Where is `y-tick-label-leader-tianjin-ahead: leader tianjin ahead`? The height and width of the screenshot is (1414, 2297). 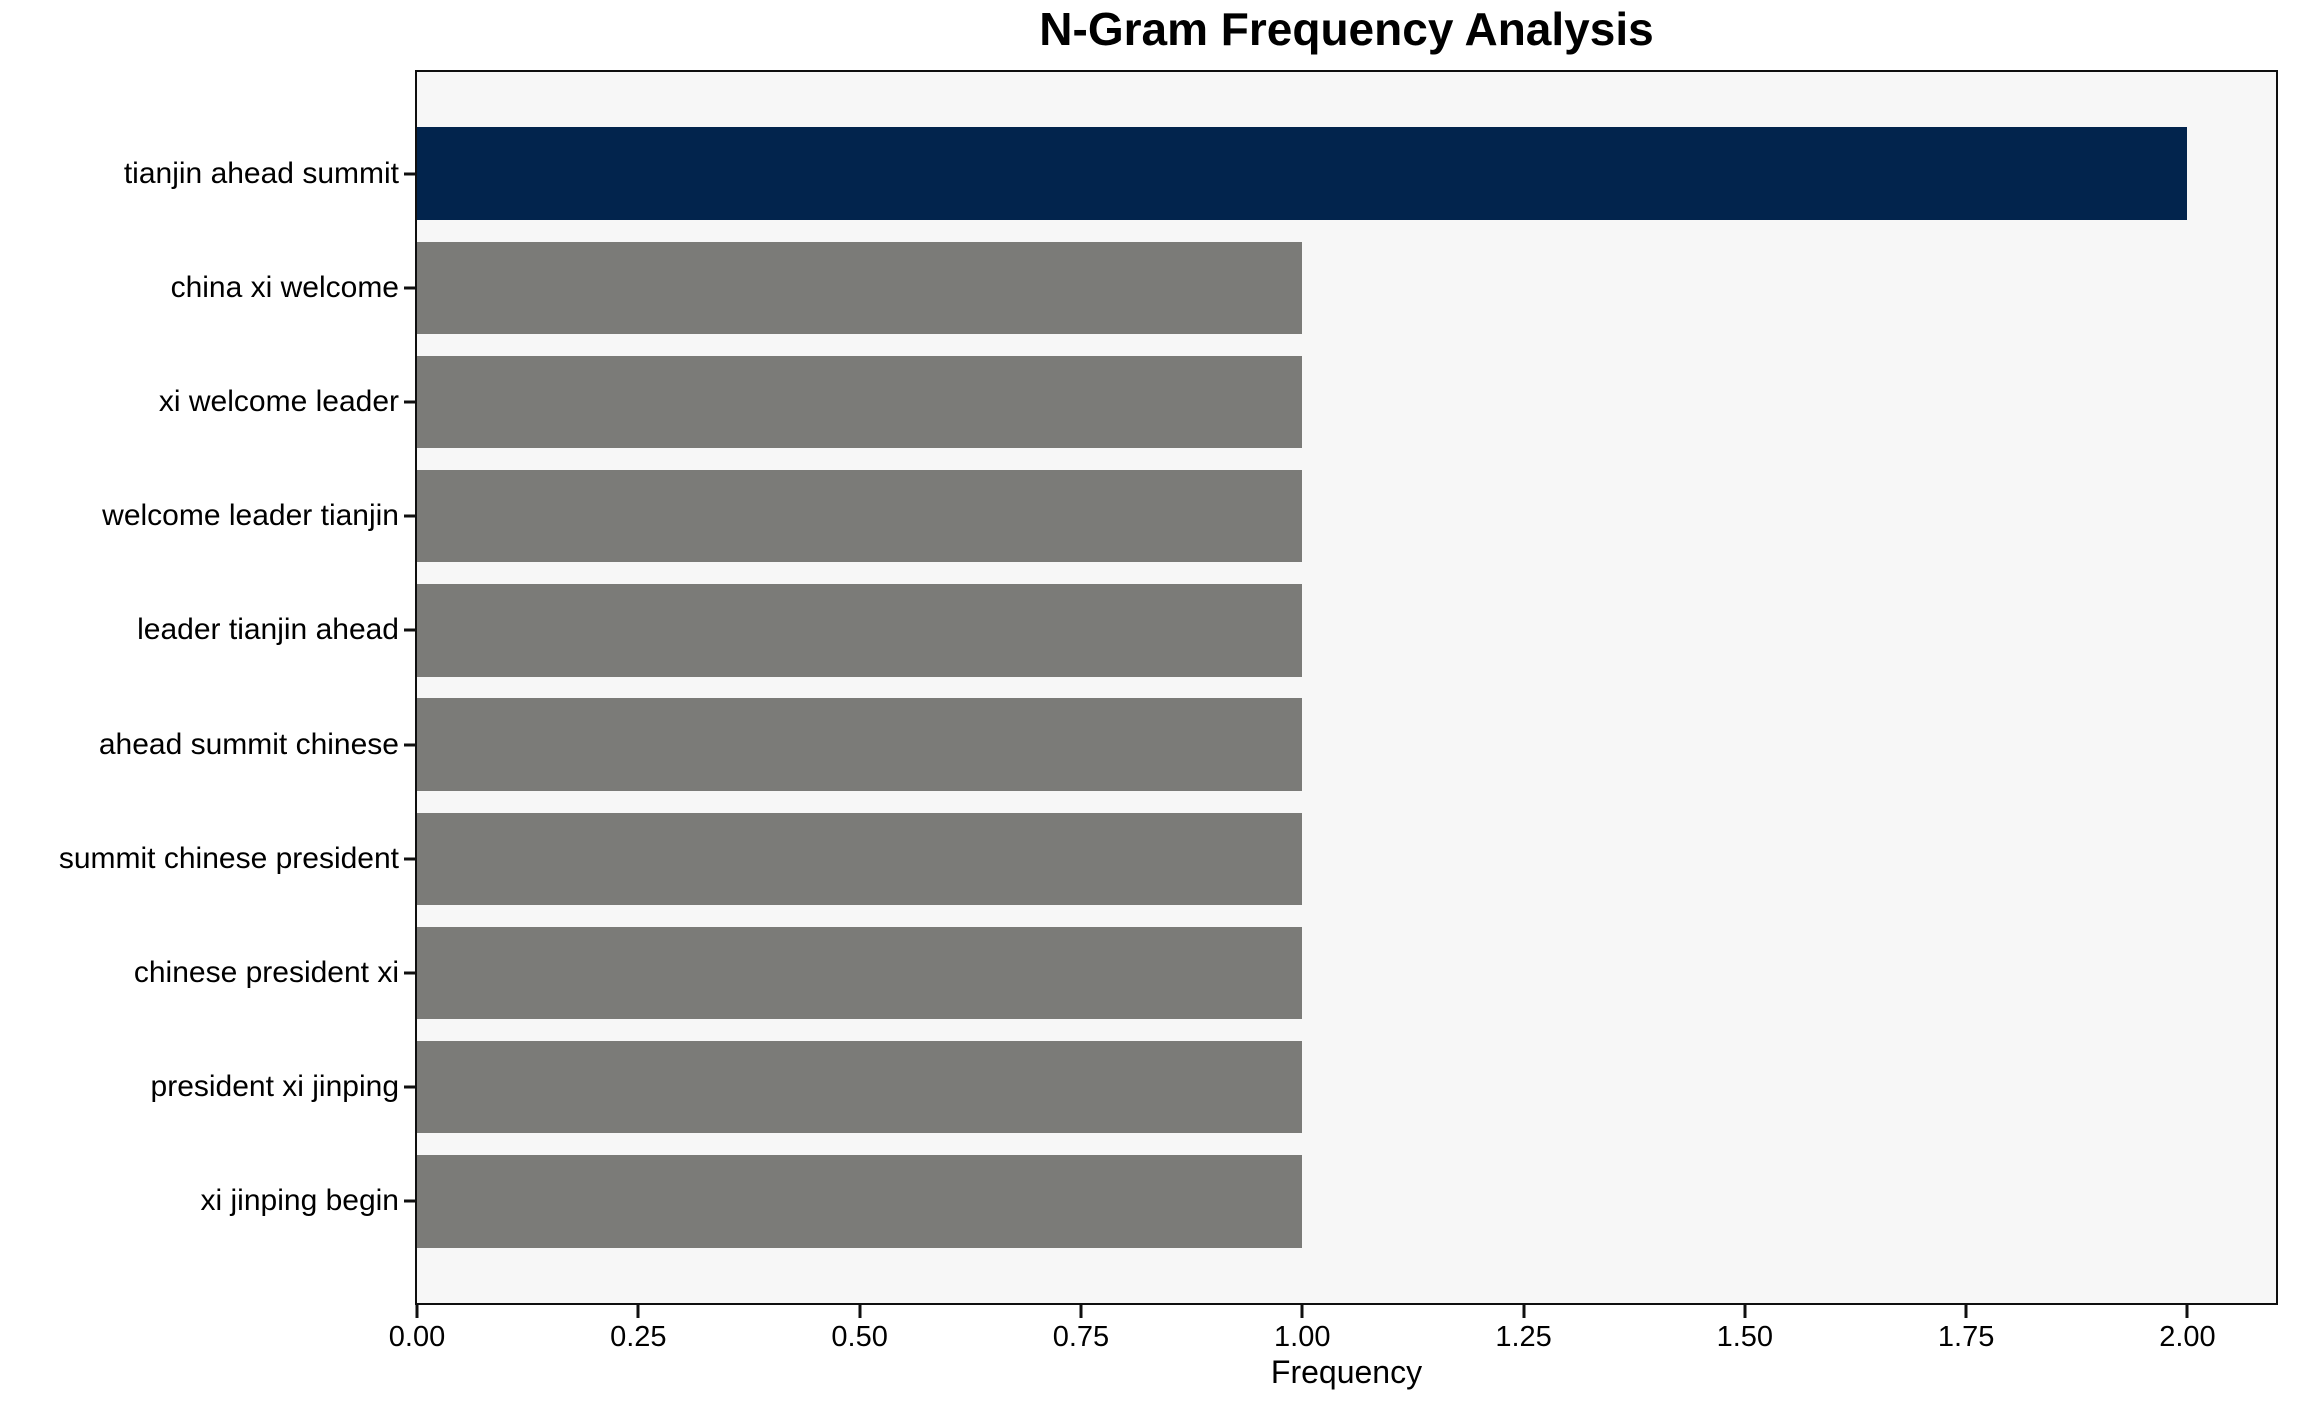 y-tick-label-leader-tianjin-ahead: leader tianjin ahead is located at coordinates (268, 630).